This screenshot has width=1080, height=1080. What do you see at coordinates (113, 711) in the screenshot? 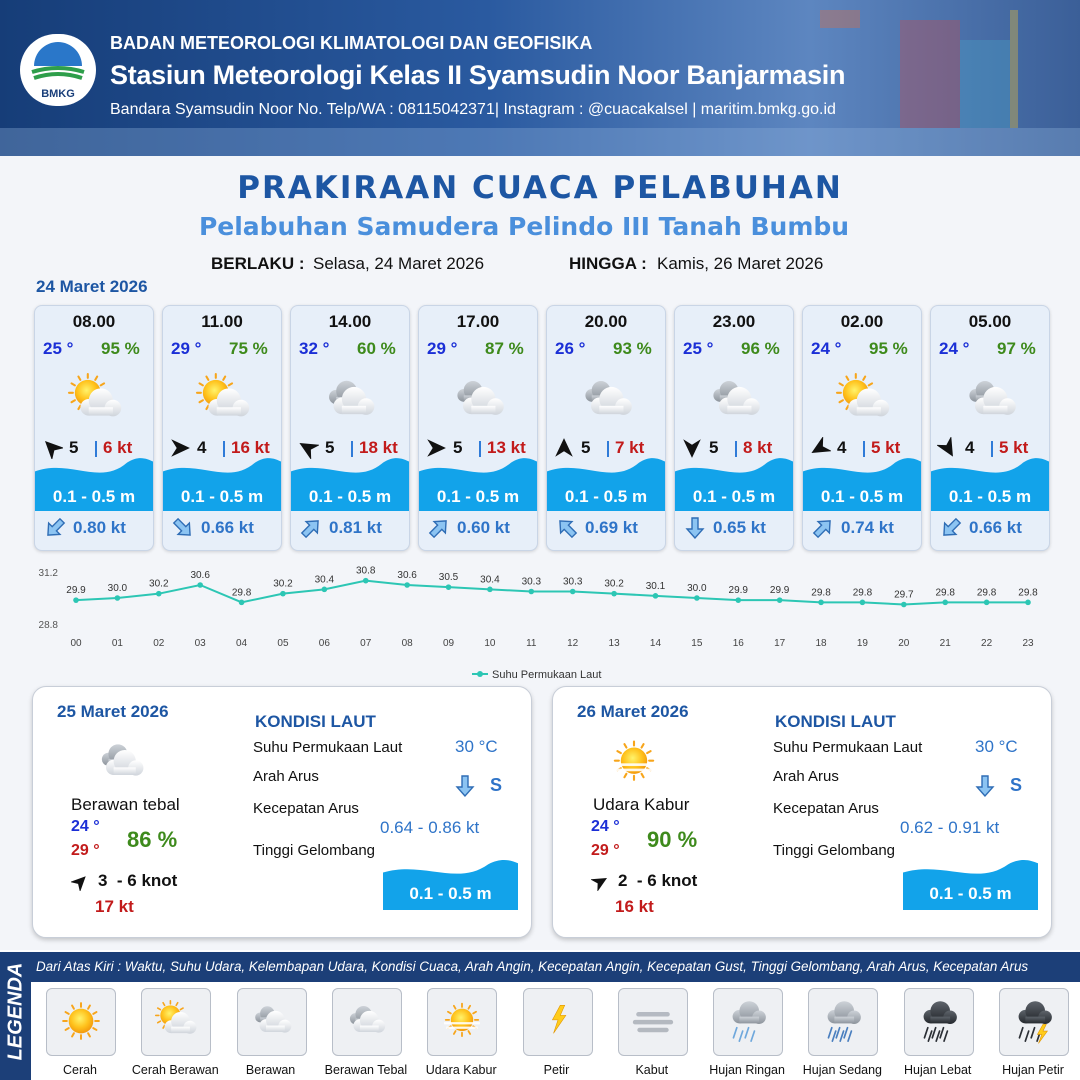
I see `day-date: 25 Maret 2026` at bounding box center [113, 711].